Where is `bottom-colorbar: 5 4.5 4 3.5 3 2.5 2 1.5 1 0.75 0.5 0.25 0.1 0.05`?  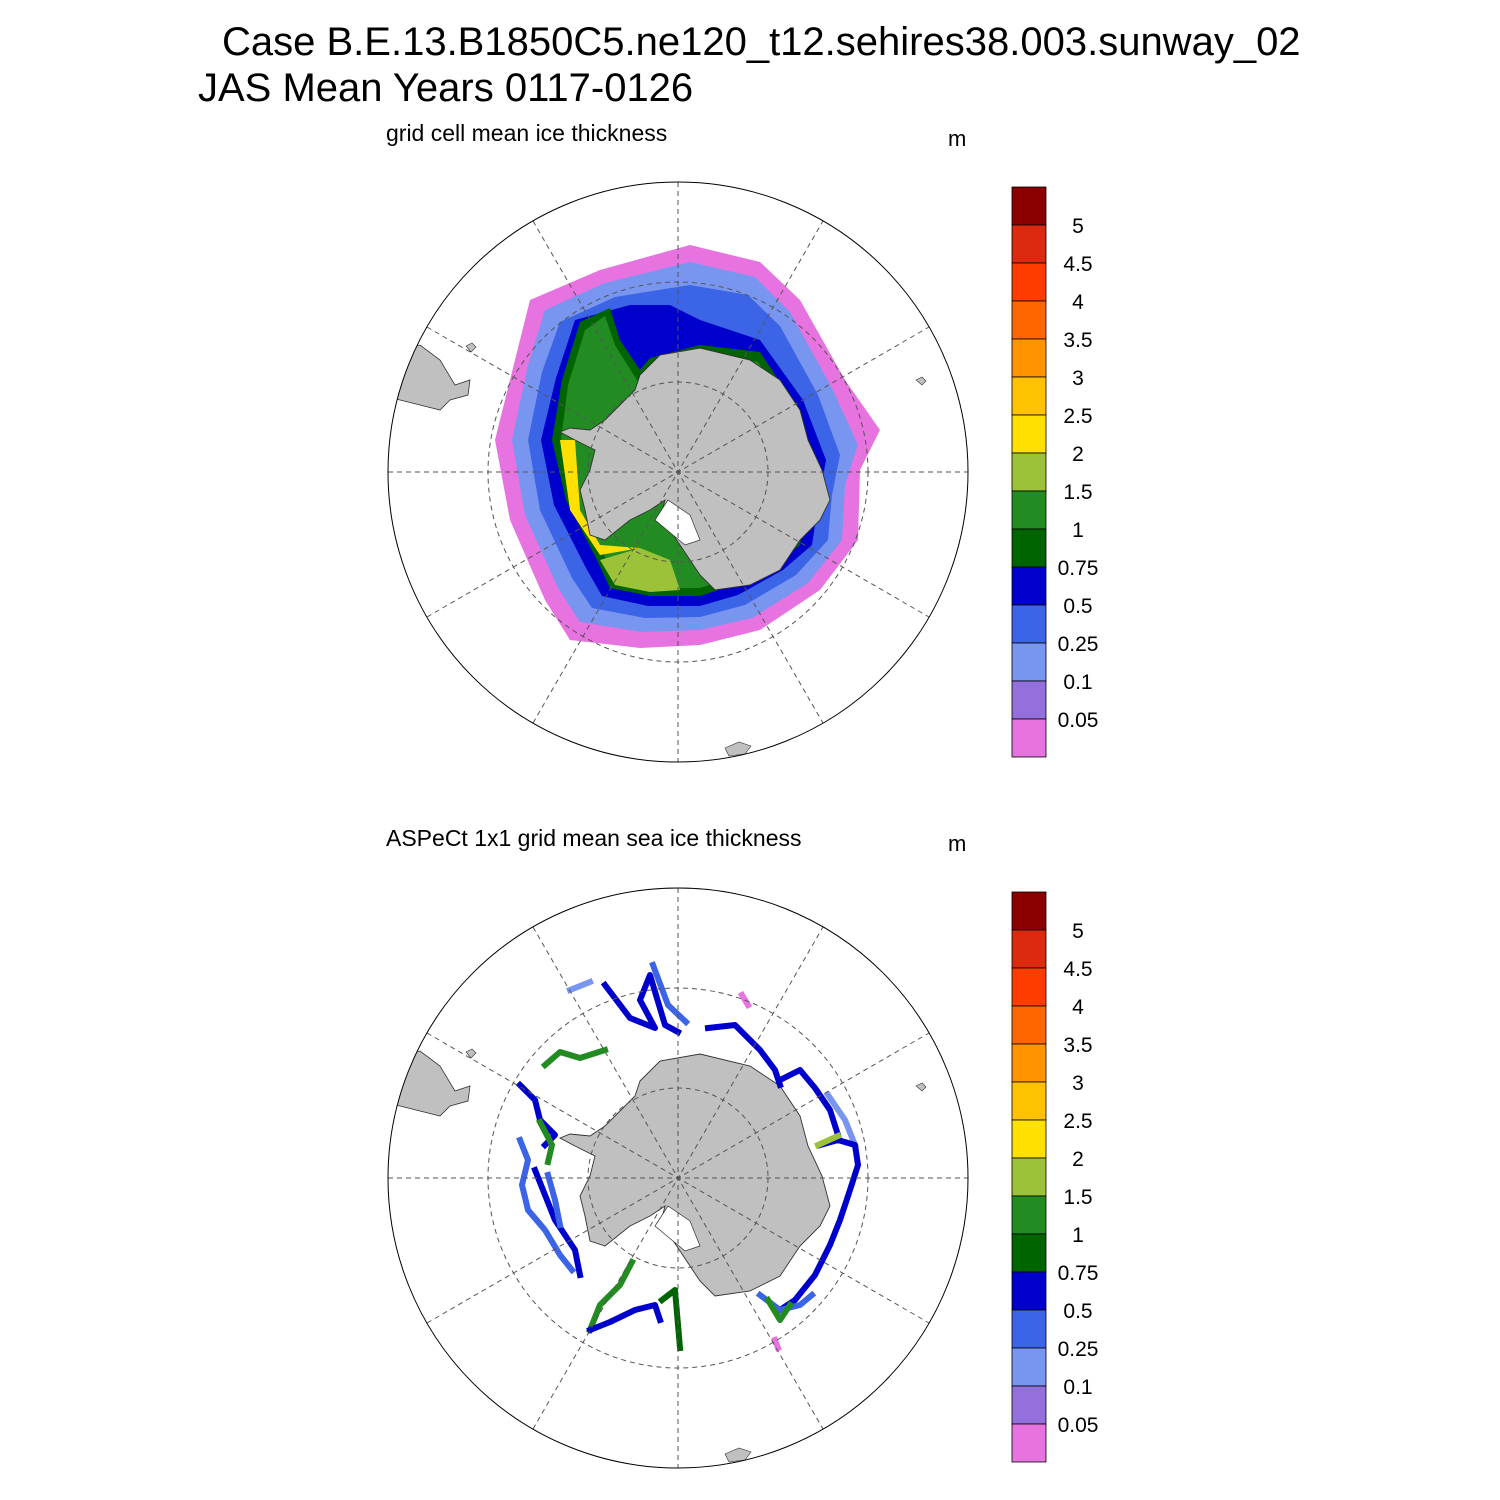
bottom-colorbar: 5 4.5 4 3.5 3 2.5 2 1.5 1 0.75 0.5 0.25 0.1 0.05 is located at coordinates (1055, 1177).